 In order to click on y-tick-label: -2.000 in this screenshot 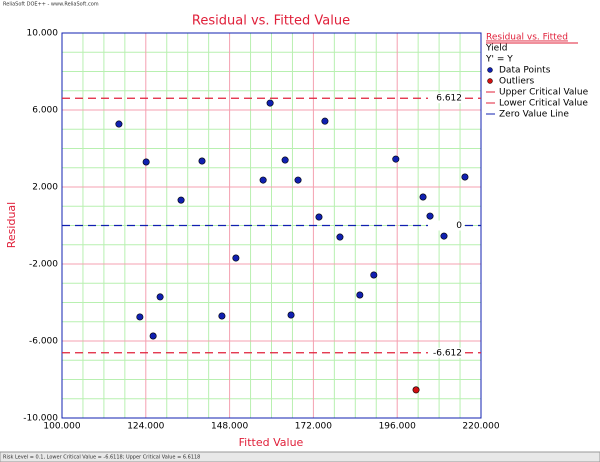, I will do `click(43, 265)`.